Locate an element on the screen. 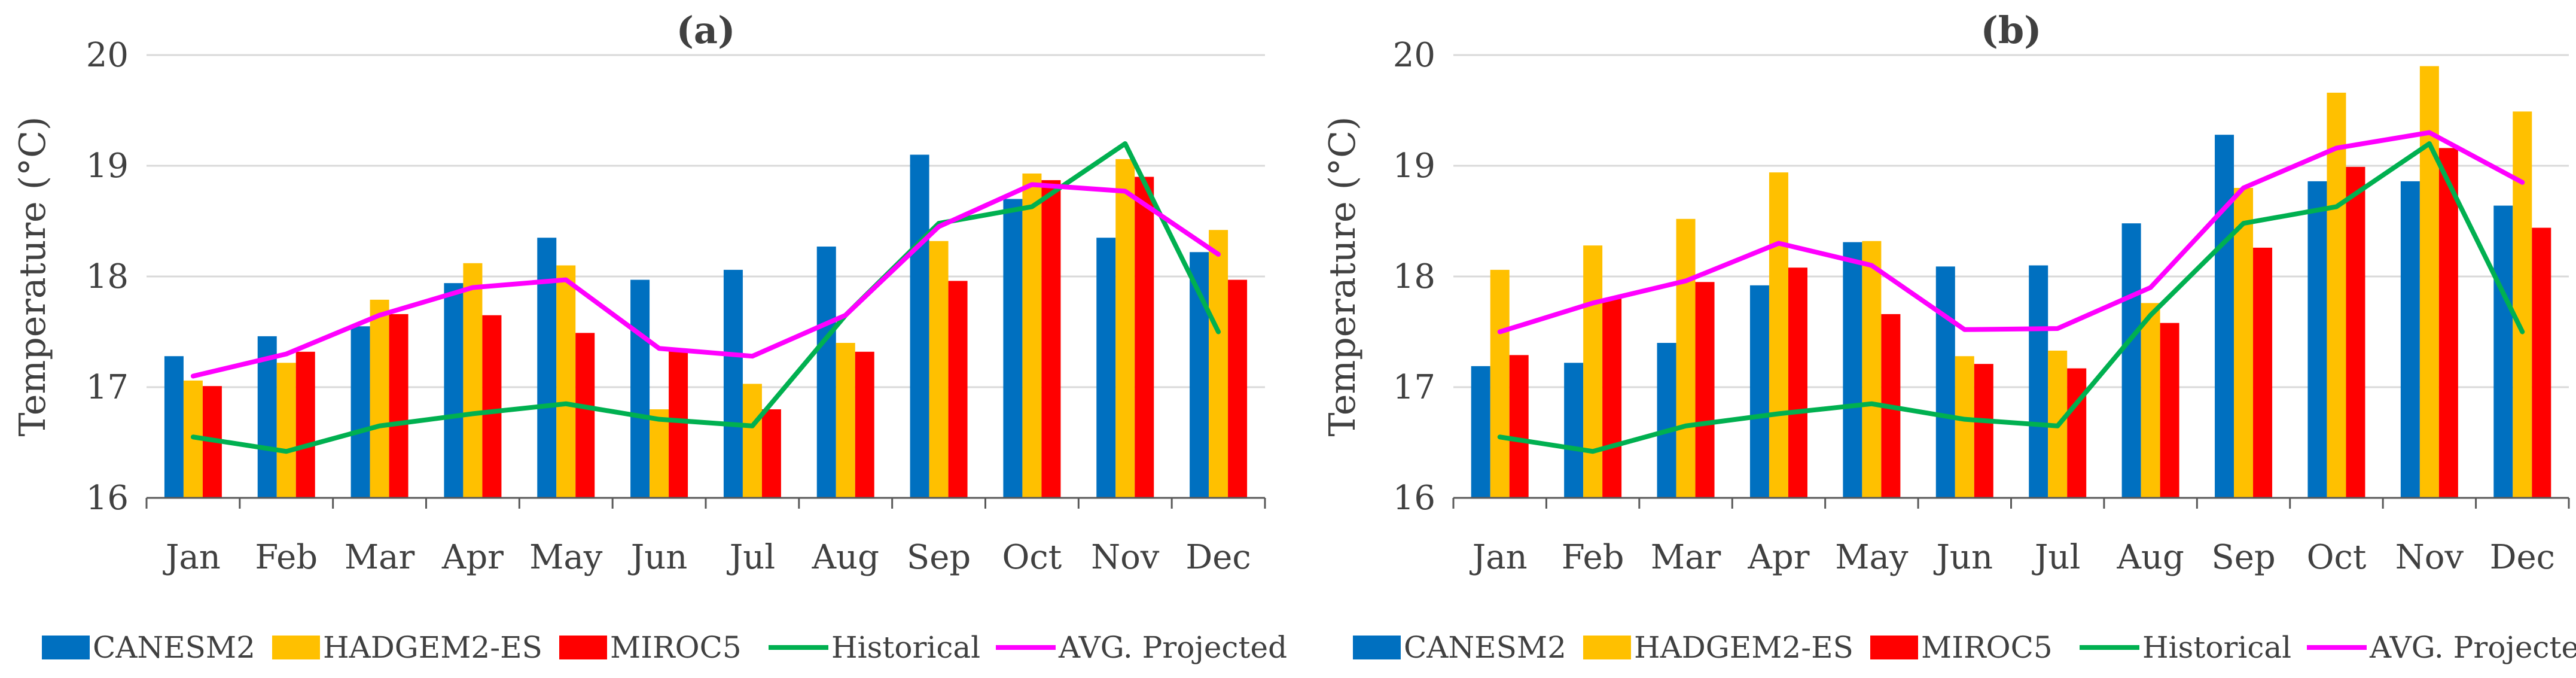  legend-label: HADGEM2-ES is located at coordinates (433, 647).